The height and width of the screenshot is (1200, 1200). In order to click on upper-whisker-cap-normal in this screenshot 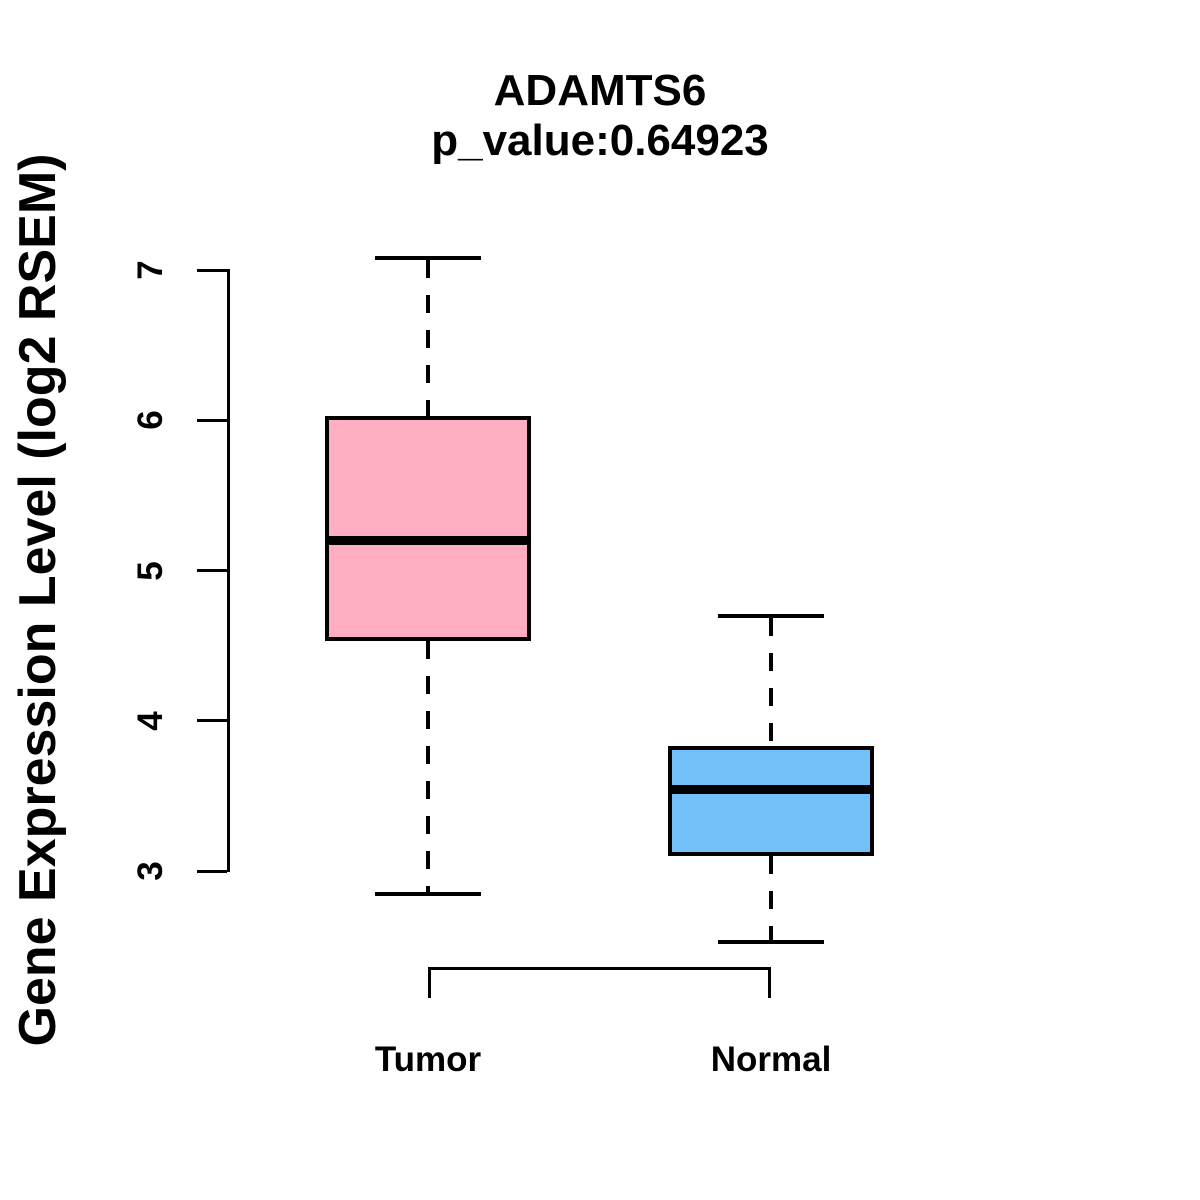, I will do `click(771, 615)`.